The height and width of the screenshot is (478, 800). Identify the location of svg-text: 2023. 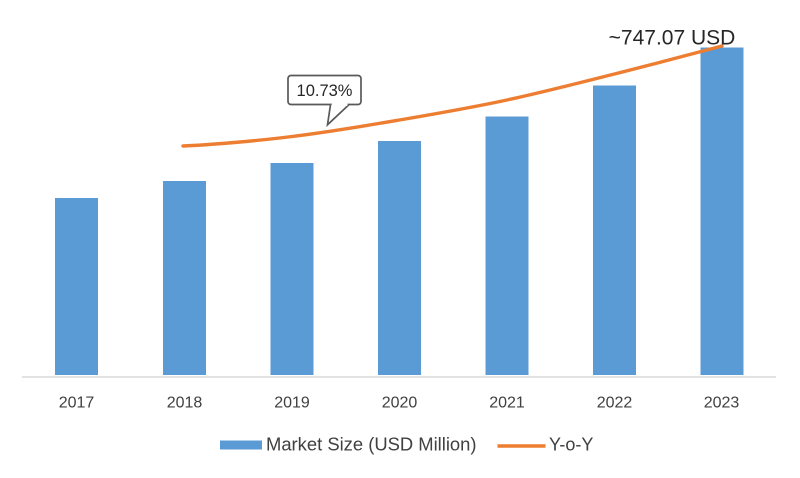
(722, 403).